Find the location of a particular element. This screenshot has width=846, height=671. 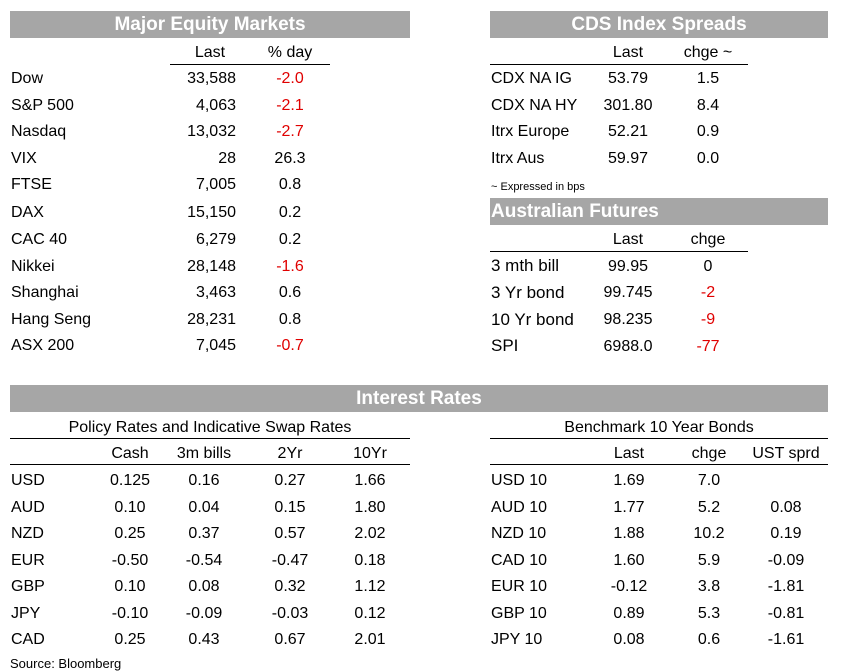

policy-value: -0.54 is located at coordinates (204, 560).